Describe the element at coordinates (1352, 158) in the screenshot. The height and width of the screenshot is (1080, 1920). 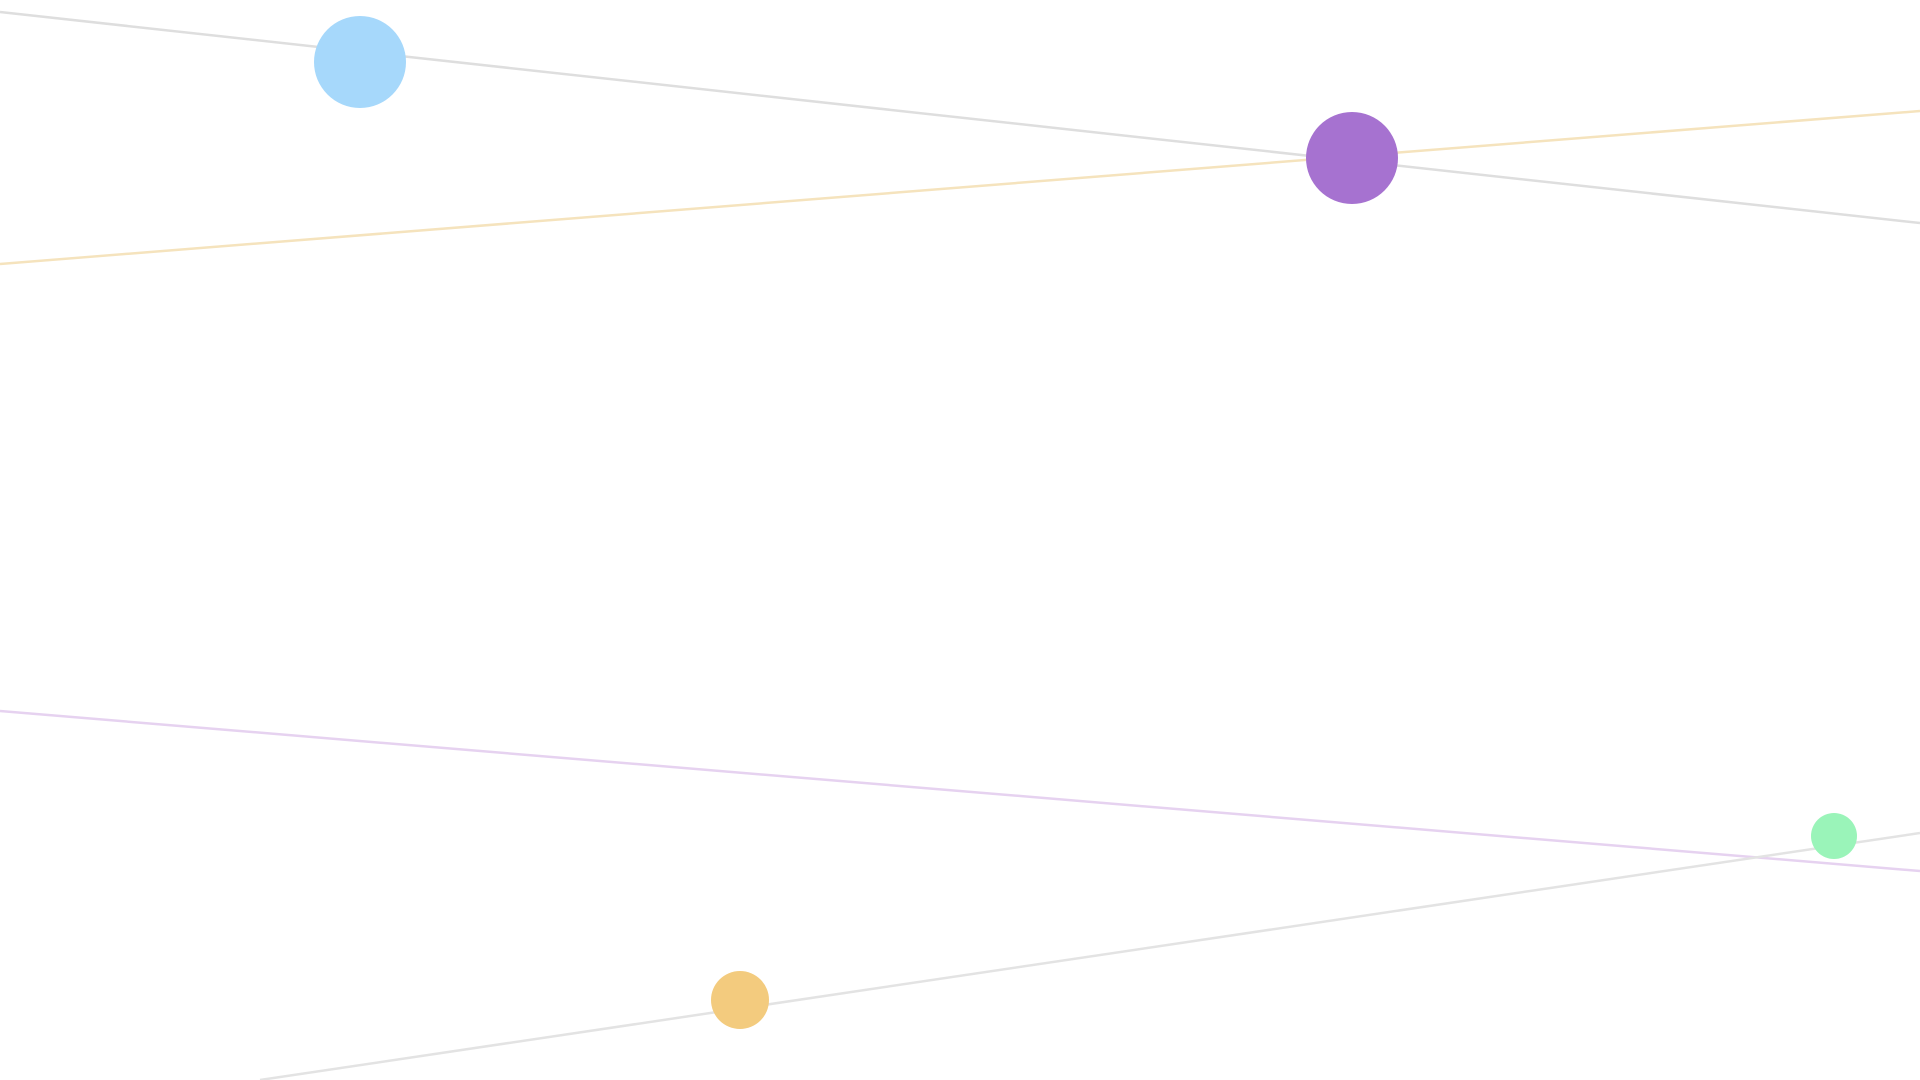
I see `purple-circle-node` at that location.